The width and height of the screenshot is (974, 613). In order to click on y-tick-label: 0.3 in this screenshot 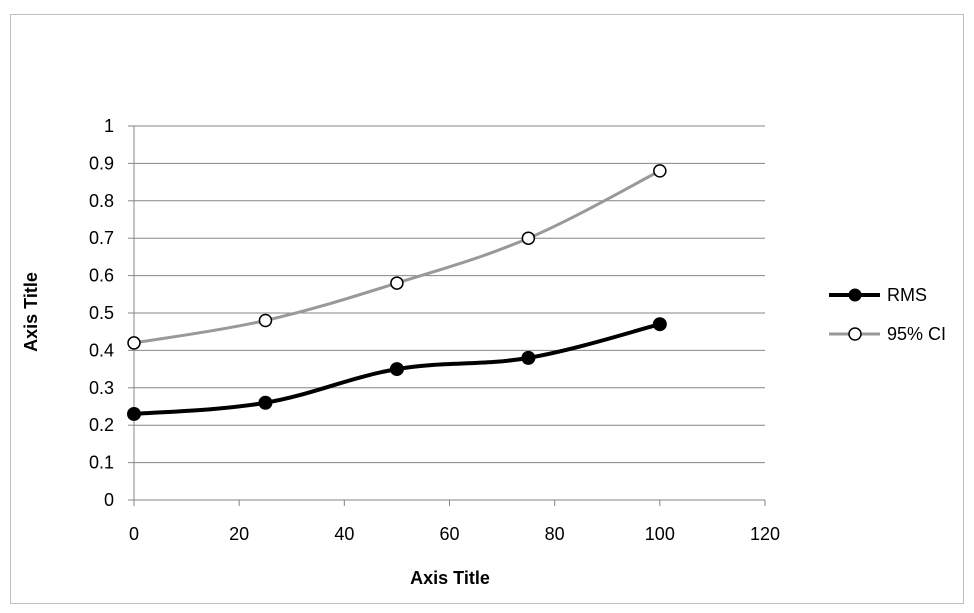, I will do `click(101, 388)`.